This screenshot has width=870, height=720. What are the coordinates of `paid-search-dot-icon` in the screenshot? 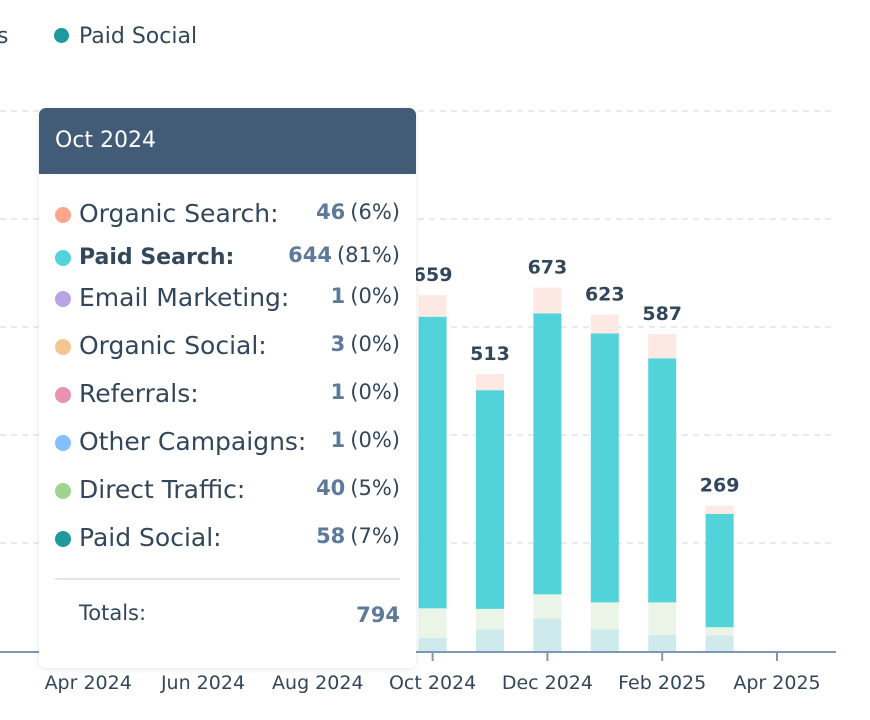 It's located at (63, 258).